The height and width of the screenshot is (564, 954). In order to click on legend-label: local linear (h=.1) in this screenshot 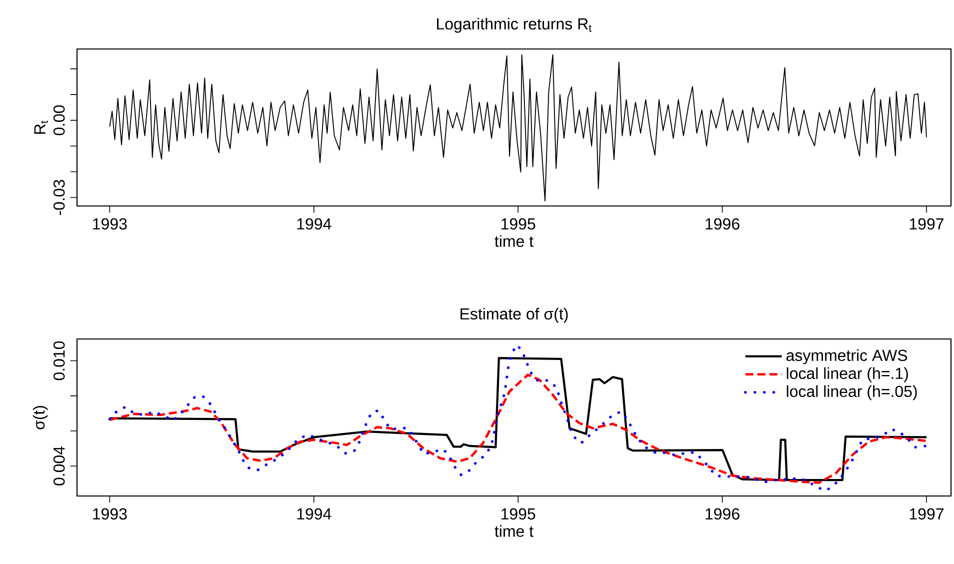, I will do `click(847, 374)`.